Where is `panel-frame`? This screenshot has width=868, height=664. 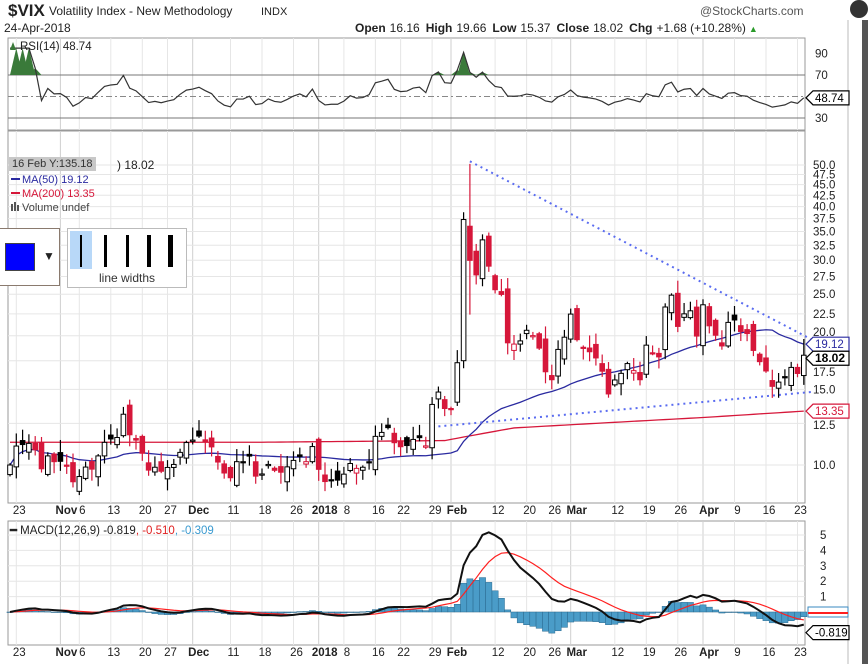
panel-frame is located at coordinates (406, 84).